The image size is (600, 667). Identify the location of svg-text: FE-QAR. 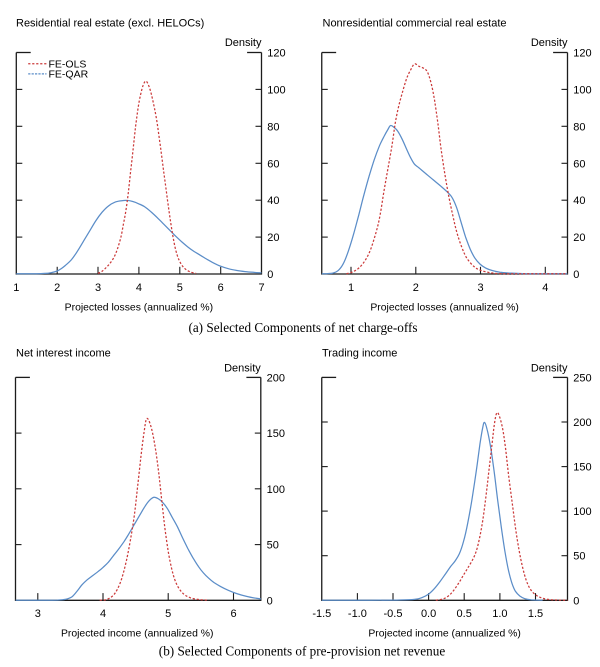
(69, 75).